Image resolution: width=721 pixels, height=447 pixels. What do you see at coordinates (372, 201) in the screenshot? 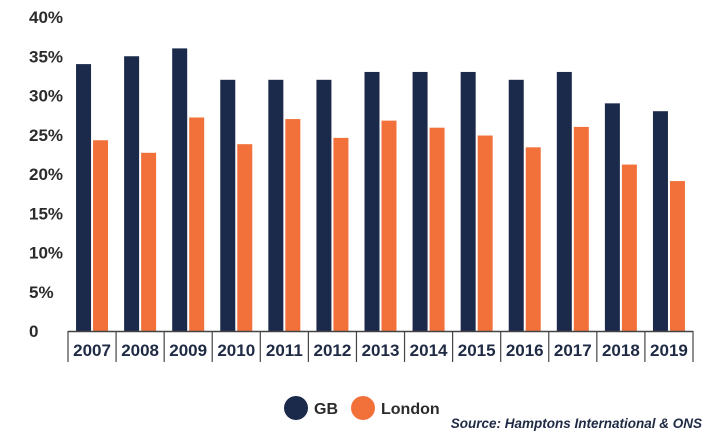
I see `bar-gb-2013` at bounding box center [372, 201].